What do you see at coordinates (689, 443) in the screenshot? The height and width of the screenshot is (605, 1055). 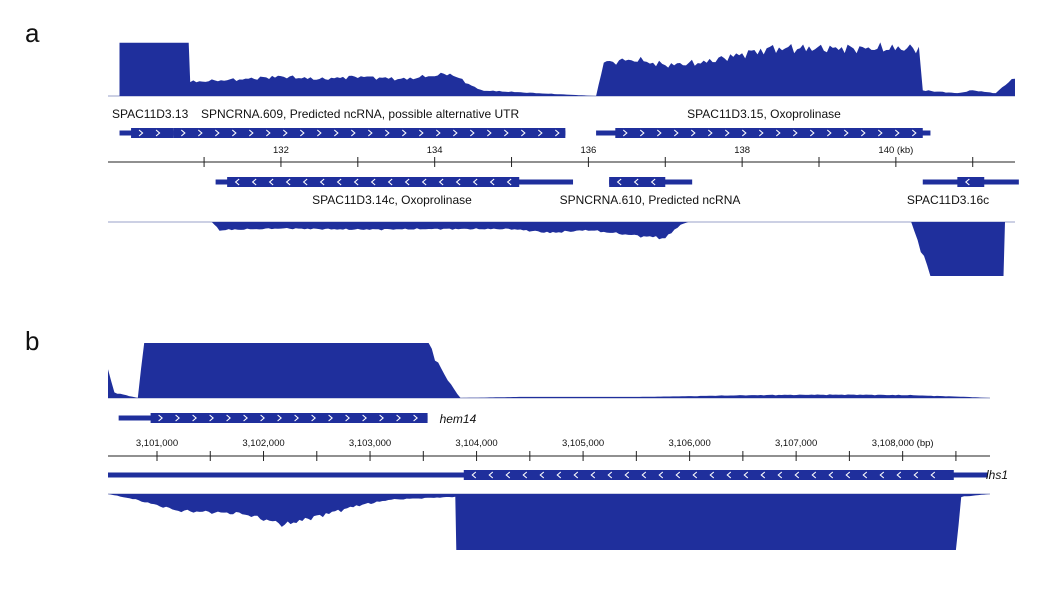 I see `axis-tick-label: 3,106,000` at bounding box center [689, 443].